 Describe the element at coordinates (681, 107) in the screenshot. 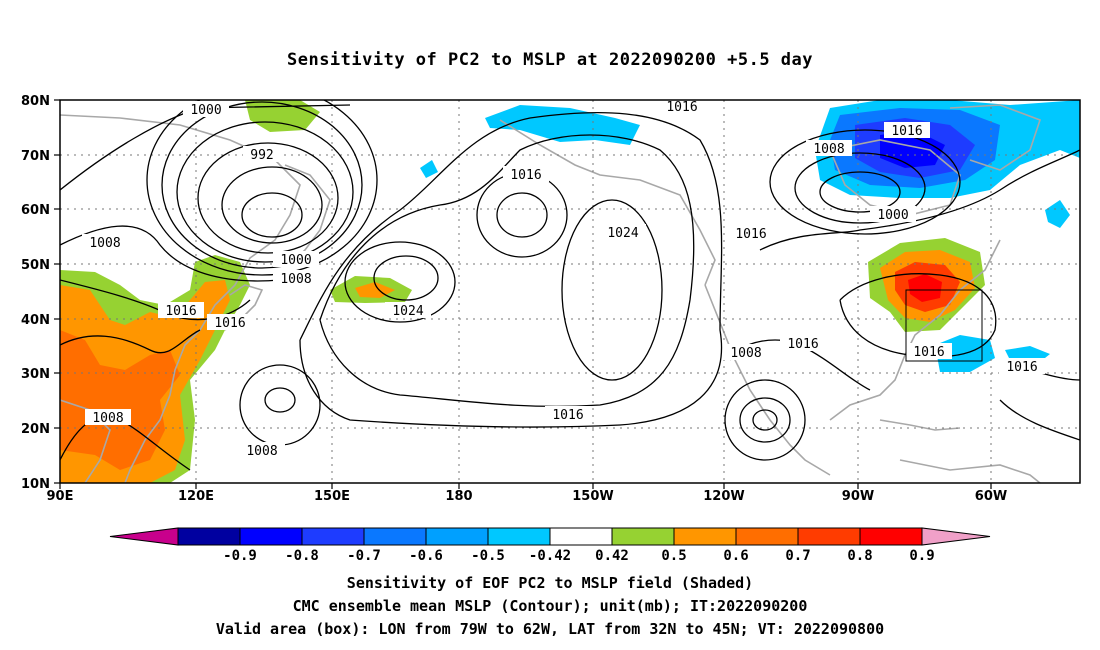

I see `contour-label-11: 1016` at that location.